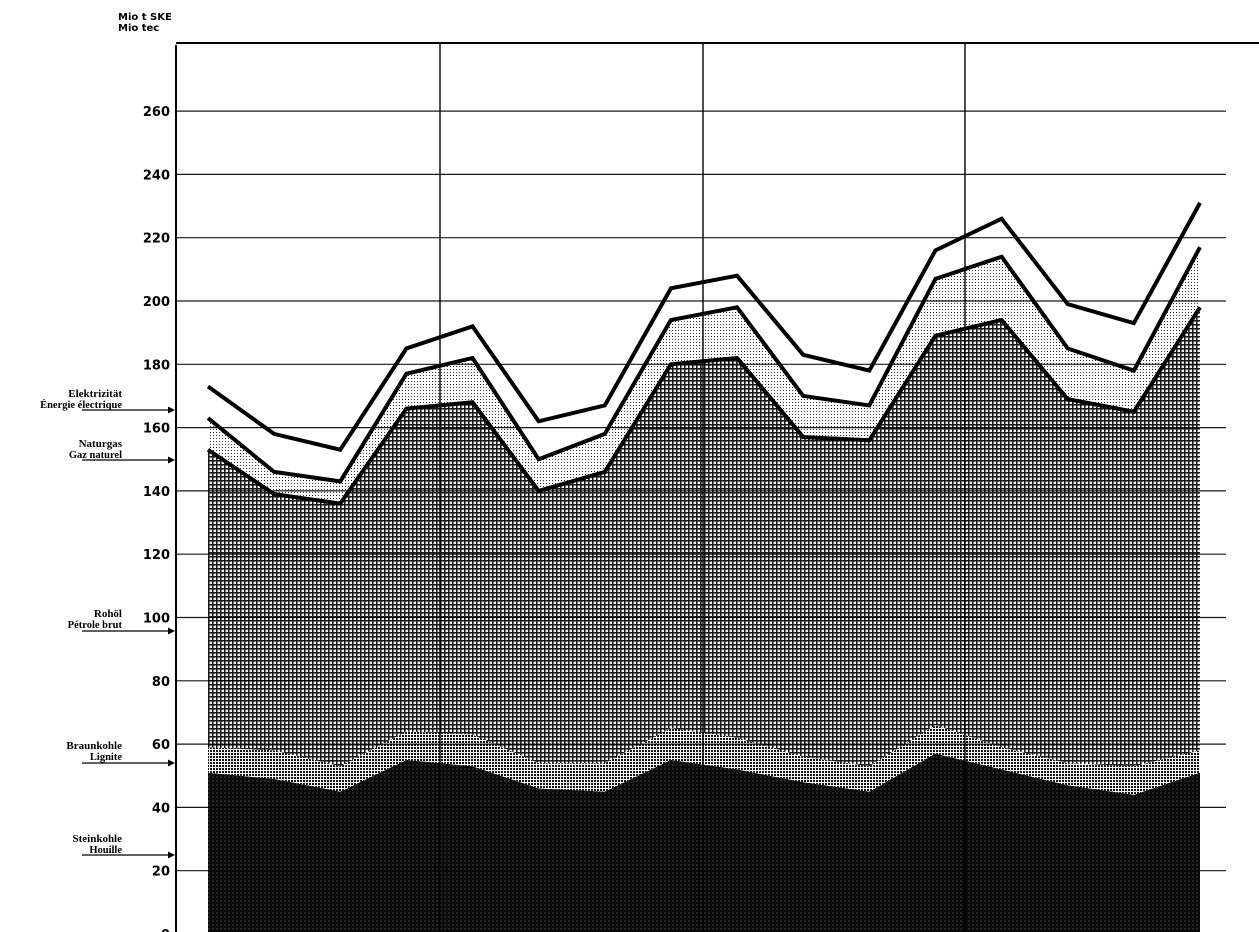 This screenshot has height=932, width=1259. Describe the element at coordinates (156, 619) in the screenshot. I see `y-tick-label-100: 100` at that location.